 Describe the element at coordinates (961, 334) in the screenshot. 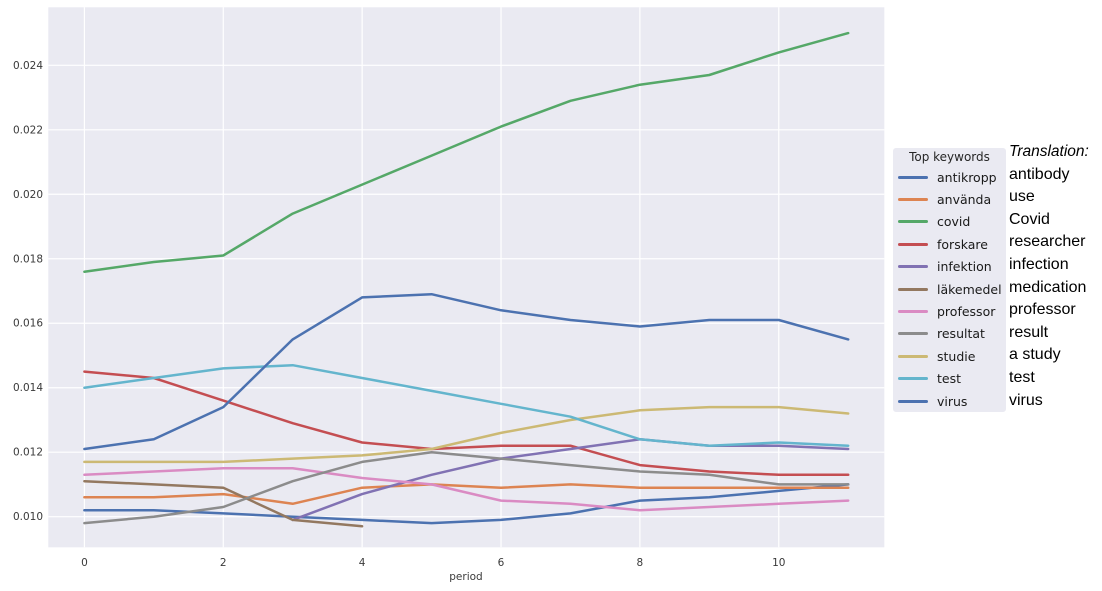

I see `legend-label: resultat` at that location.